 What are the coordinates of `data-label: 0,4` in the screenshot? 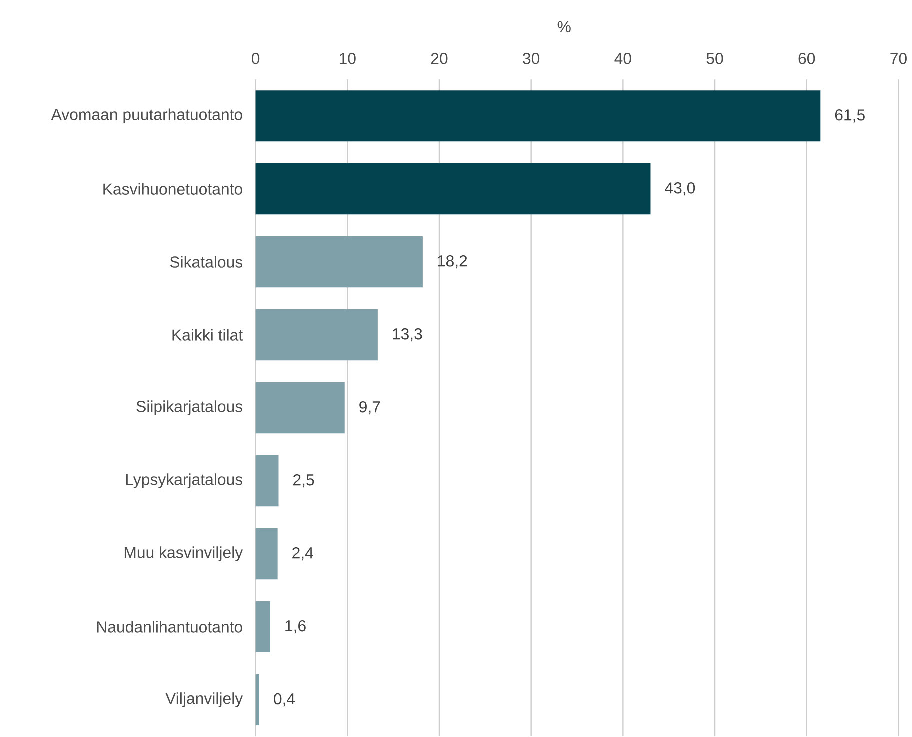 It's located at (285, 700).